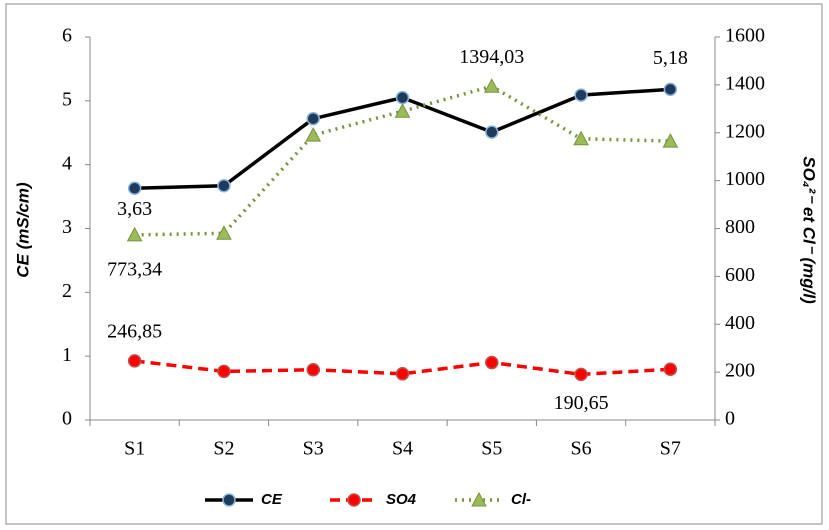 This screenshot has width=829, height=530. What do you see at coordinates (809, 230) in the screenshot?
I see `y2-axis-label: SO₄²⁻ et Cl⁻ (mg/l)` at bounding box center [809, 230].